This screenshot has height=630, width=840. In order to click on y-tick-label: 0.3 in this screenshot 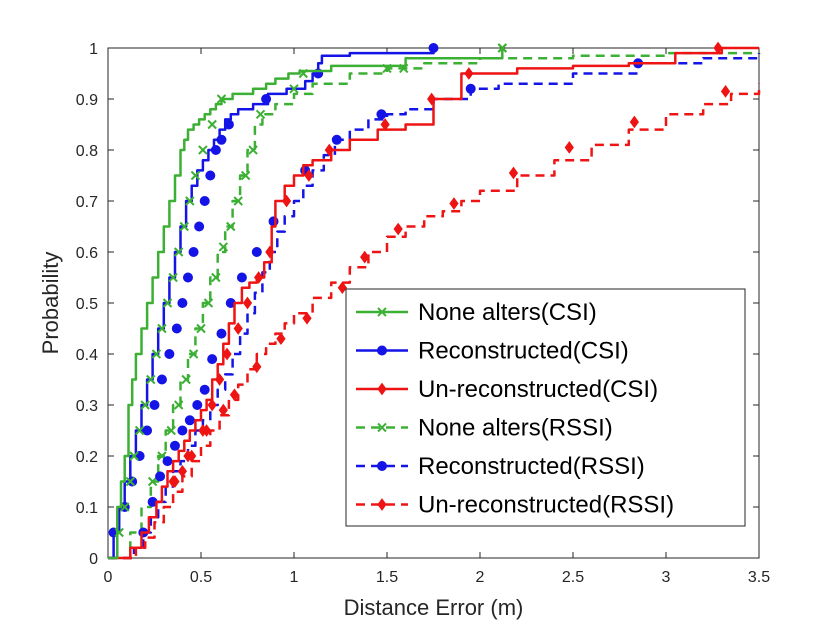, I will do `click(87, 406)`.